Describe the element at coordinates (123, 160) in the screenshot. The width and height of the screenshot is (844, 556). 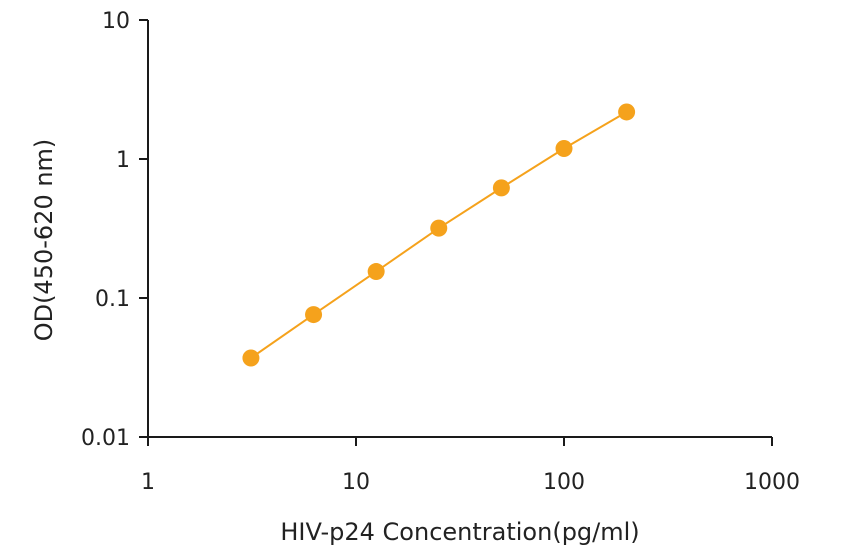
I see `y-tick-label: 1` at that location.